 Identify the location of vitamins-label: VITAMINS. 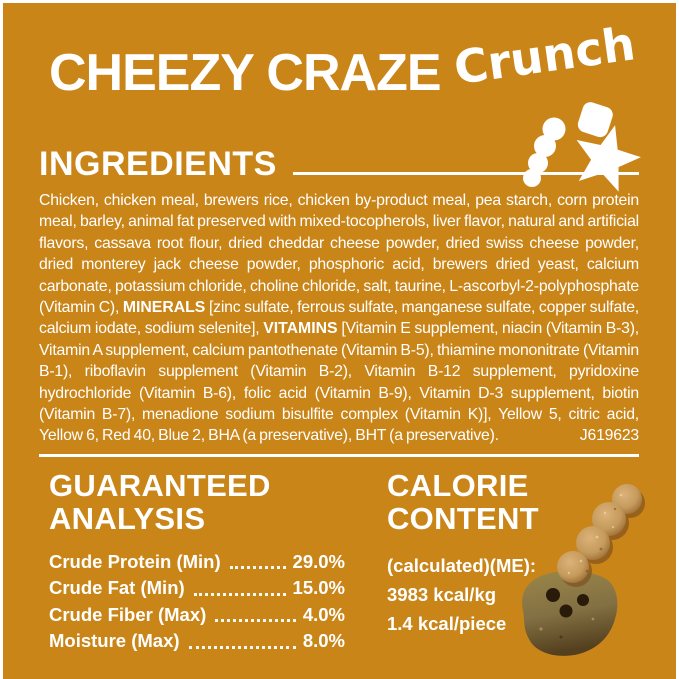
(300, 329).